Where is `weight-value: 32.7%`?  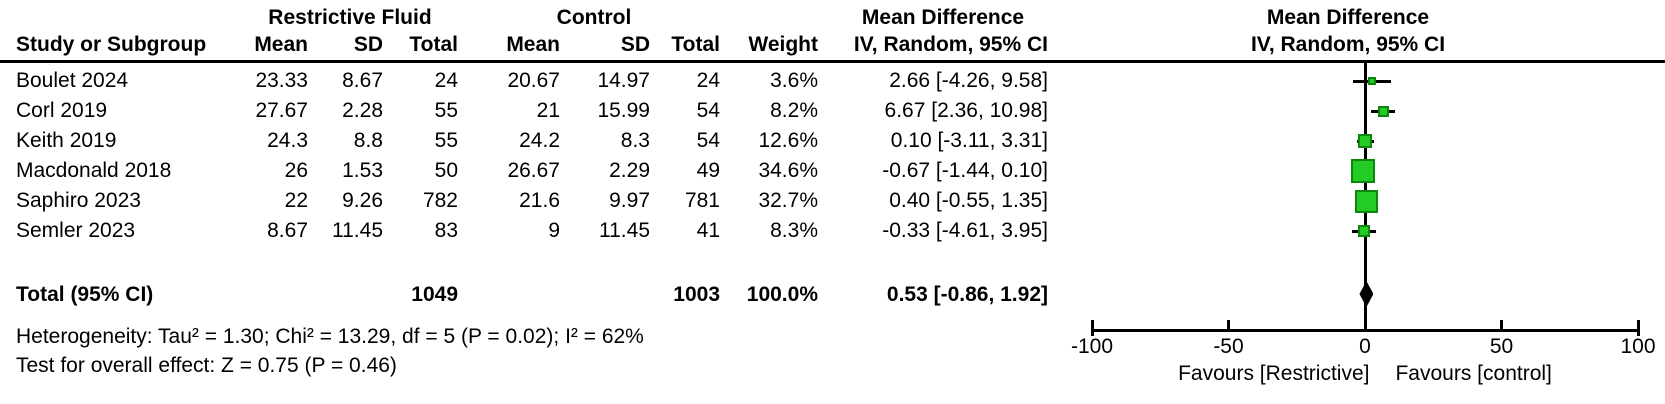 weight-value: 32.7% is located at coordinates (788, 200).